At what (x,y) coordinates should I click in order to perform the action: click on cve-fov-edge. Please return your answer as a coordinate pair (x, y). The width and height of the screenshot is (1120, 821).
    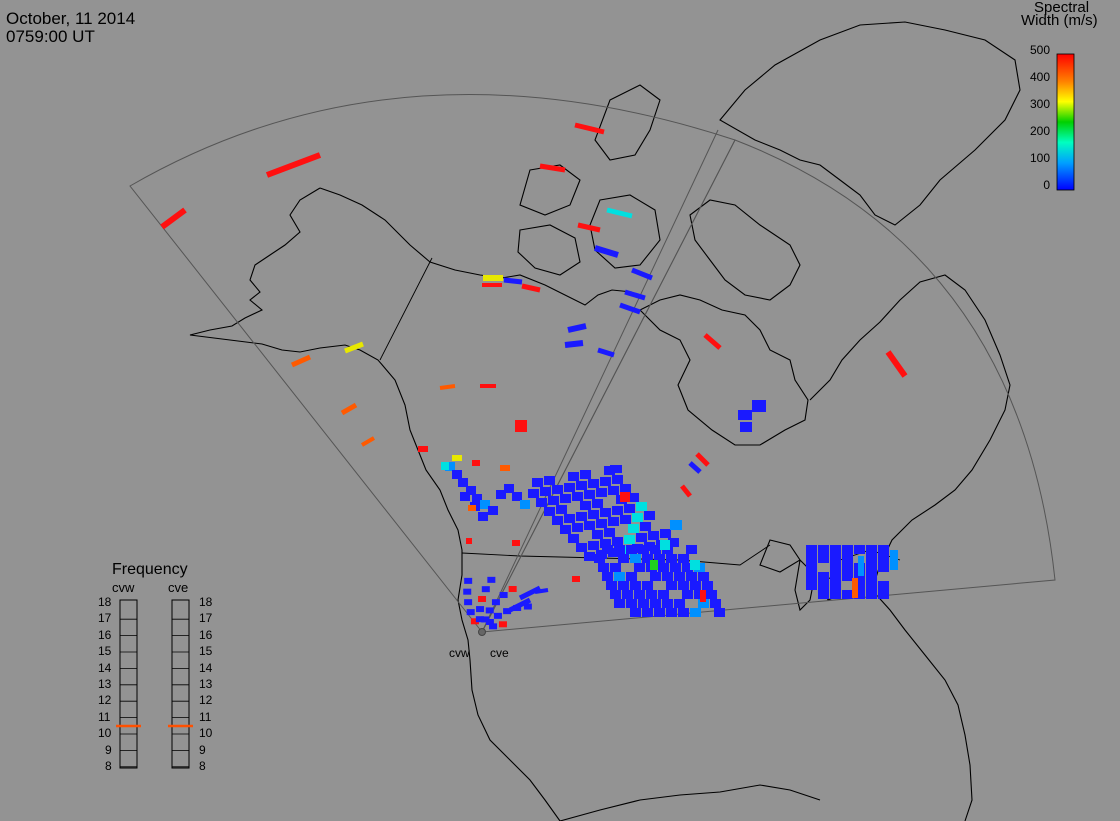
    Looking at the image, I should click on (600, 381).